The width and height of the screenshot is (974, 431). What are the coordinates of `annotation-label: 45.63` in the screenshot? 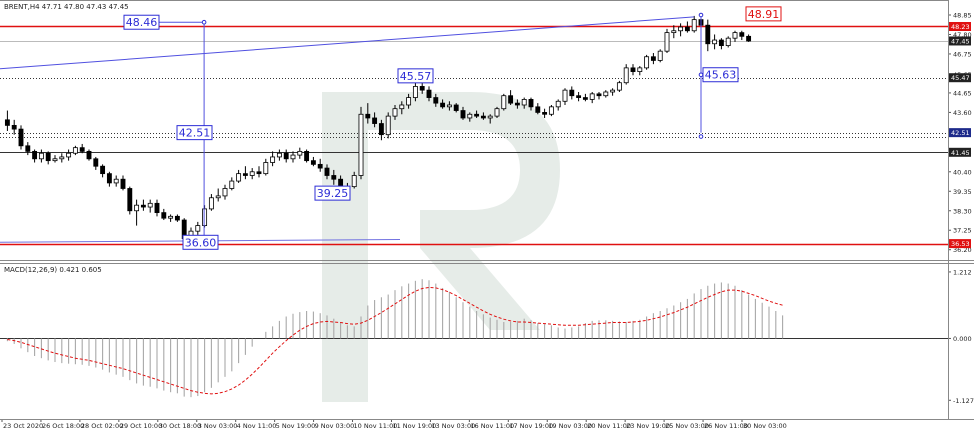 It's located at (721, 75).